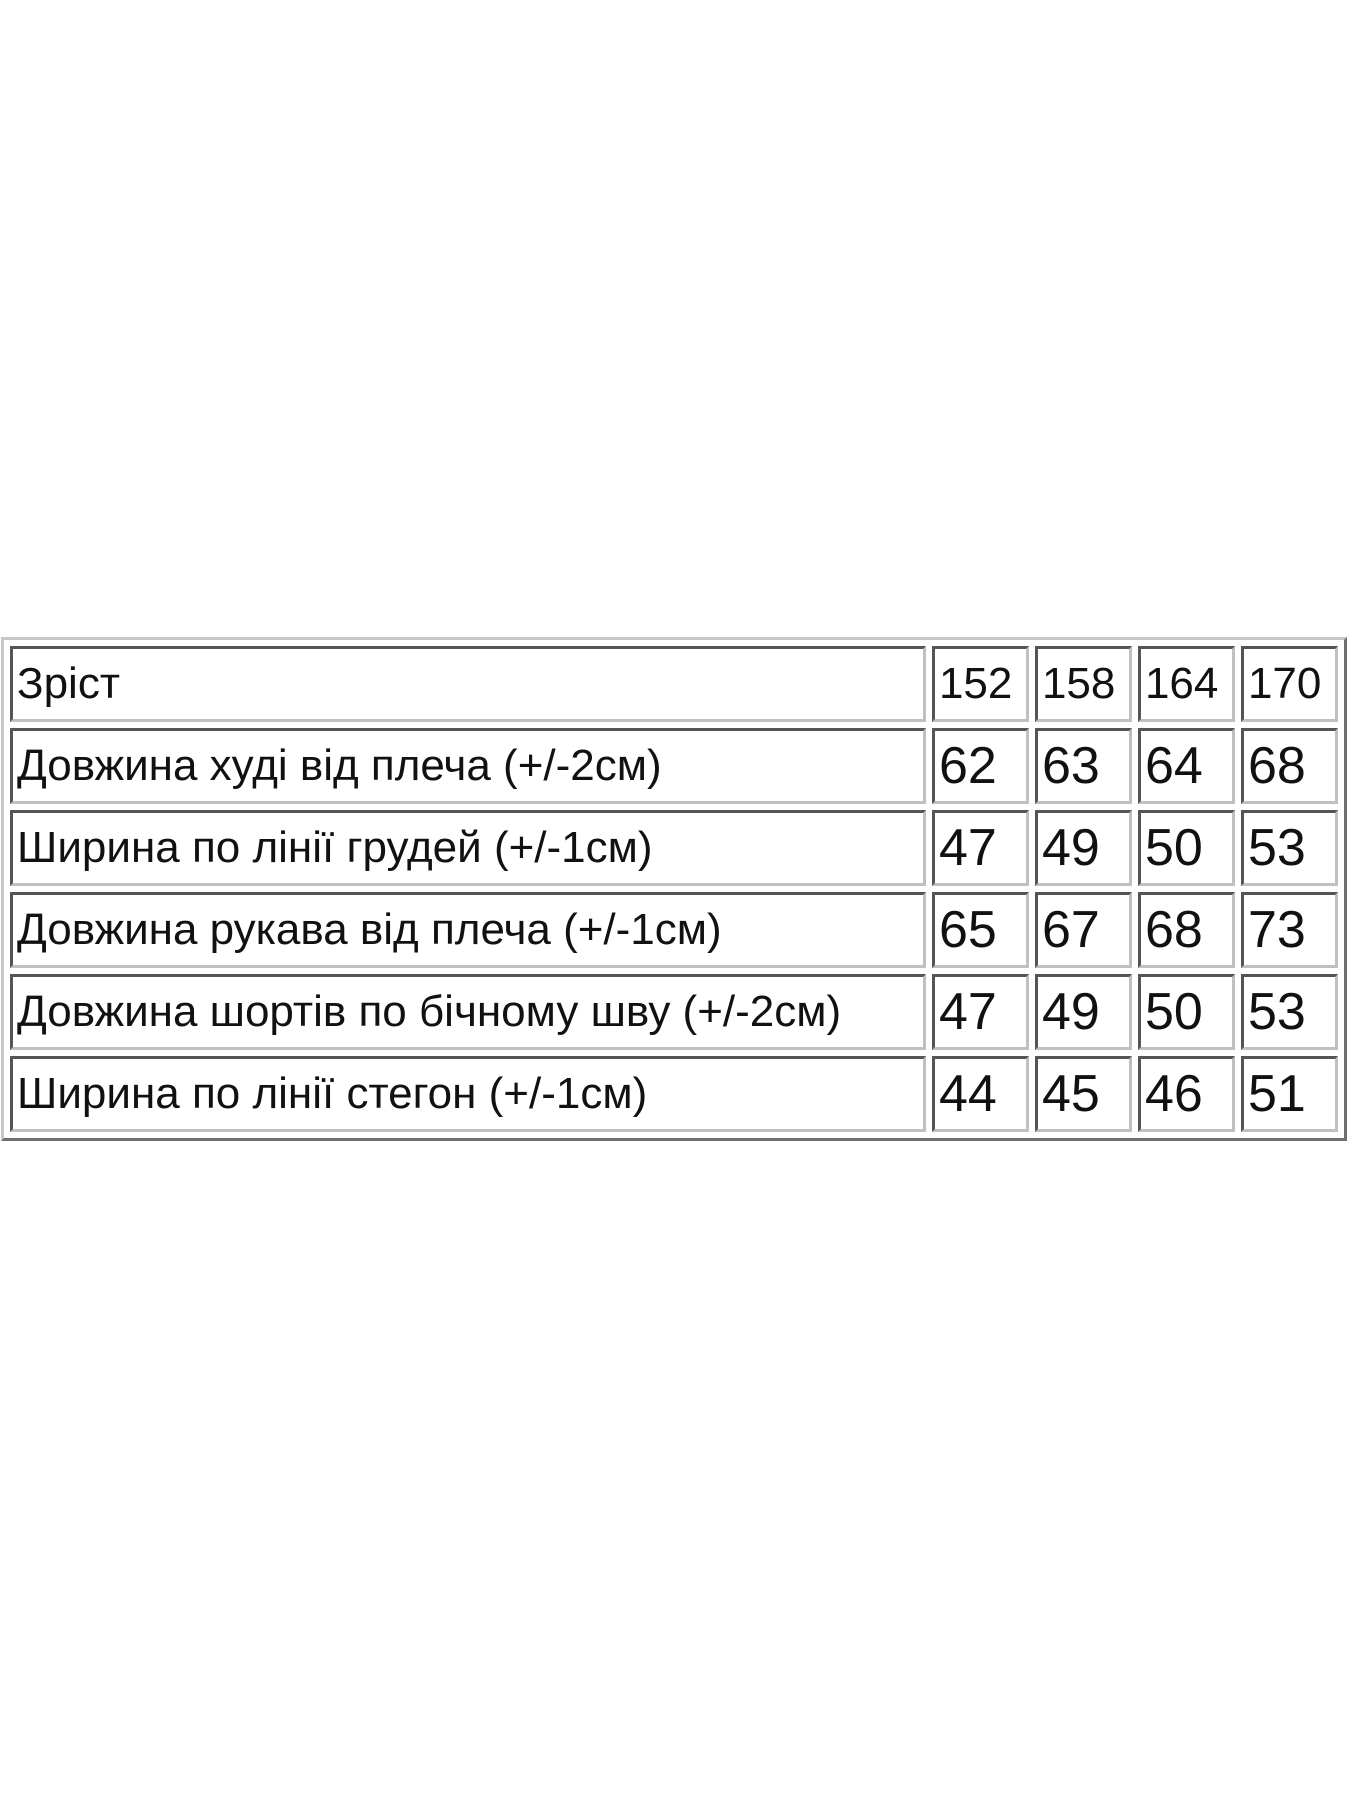 The width and height of the screenshot is (1350, 1800). I want to click on row-label: Довжина худі від плеча (+/-2см), so click(468, 766).